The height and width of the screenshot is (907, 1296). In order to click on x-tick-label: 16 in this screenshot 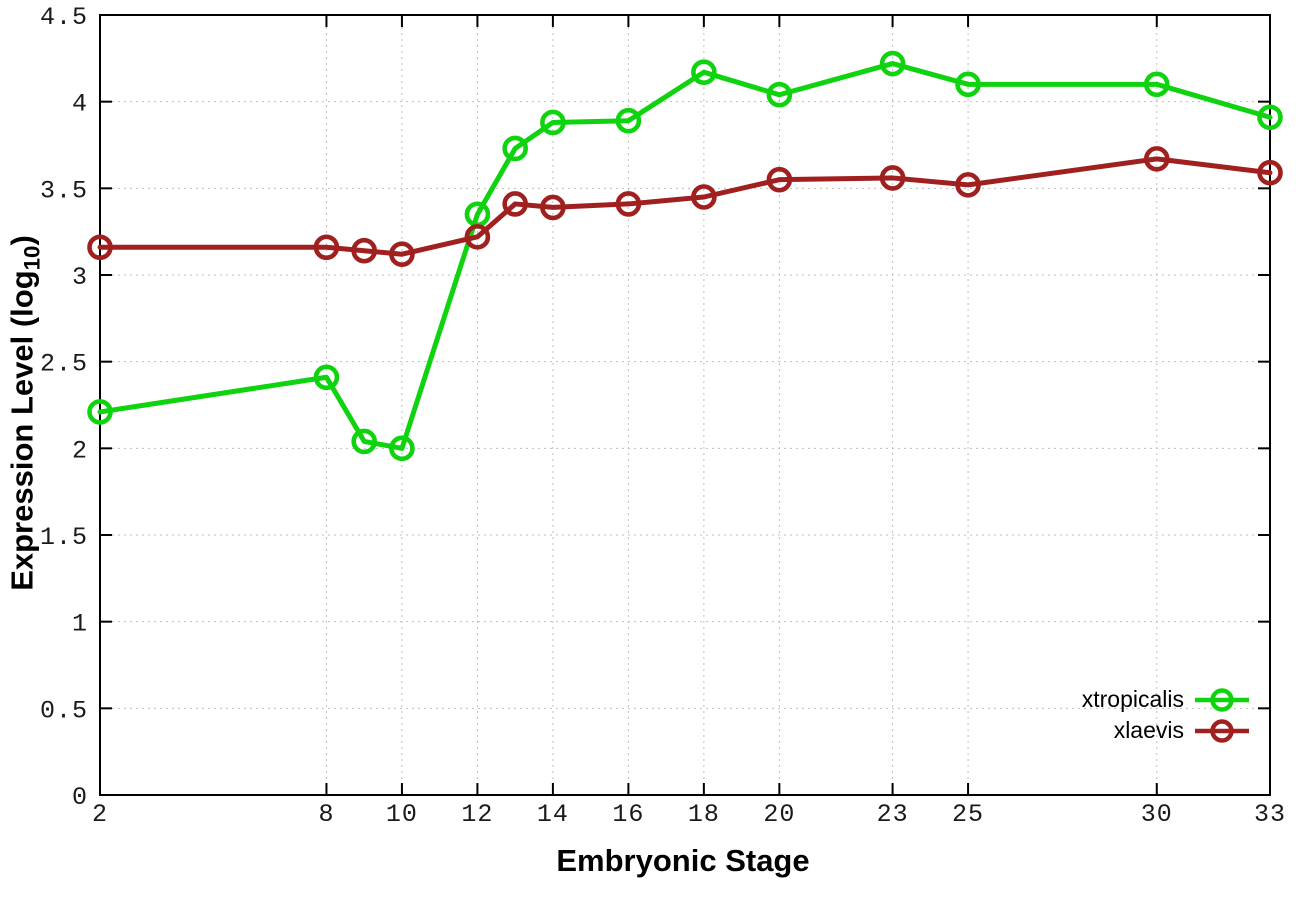, I will do `click(628, 814)`.